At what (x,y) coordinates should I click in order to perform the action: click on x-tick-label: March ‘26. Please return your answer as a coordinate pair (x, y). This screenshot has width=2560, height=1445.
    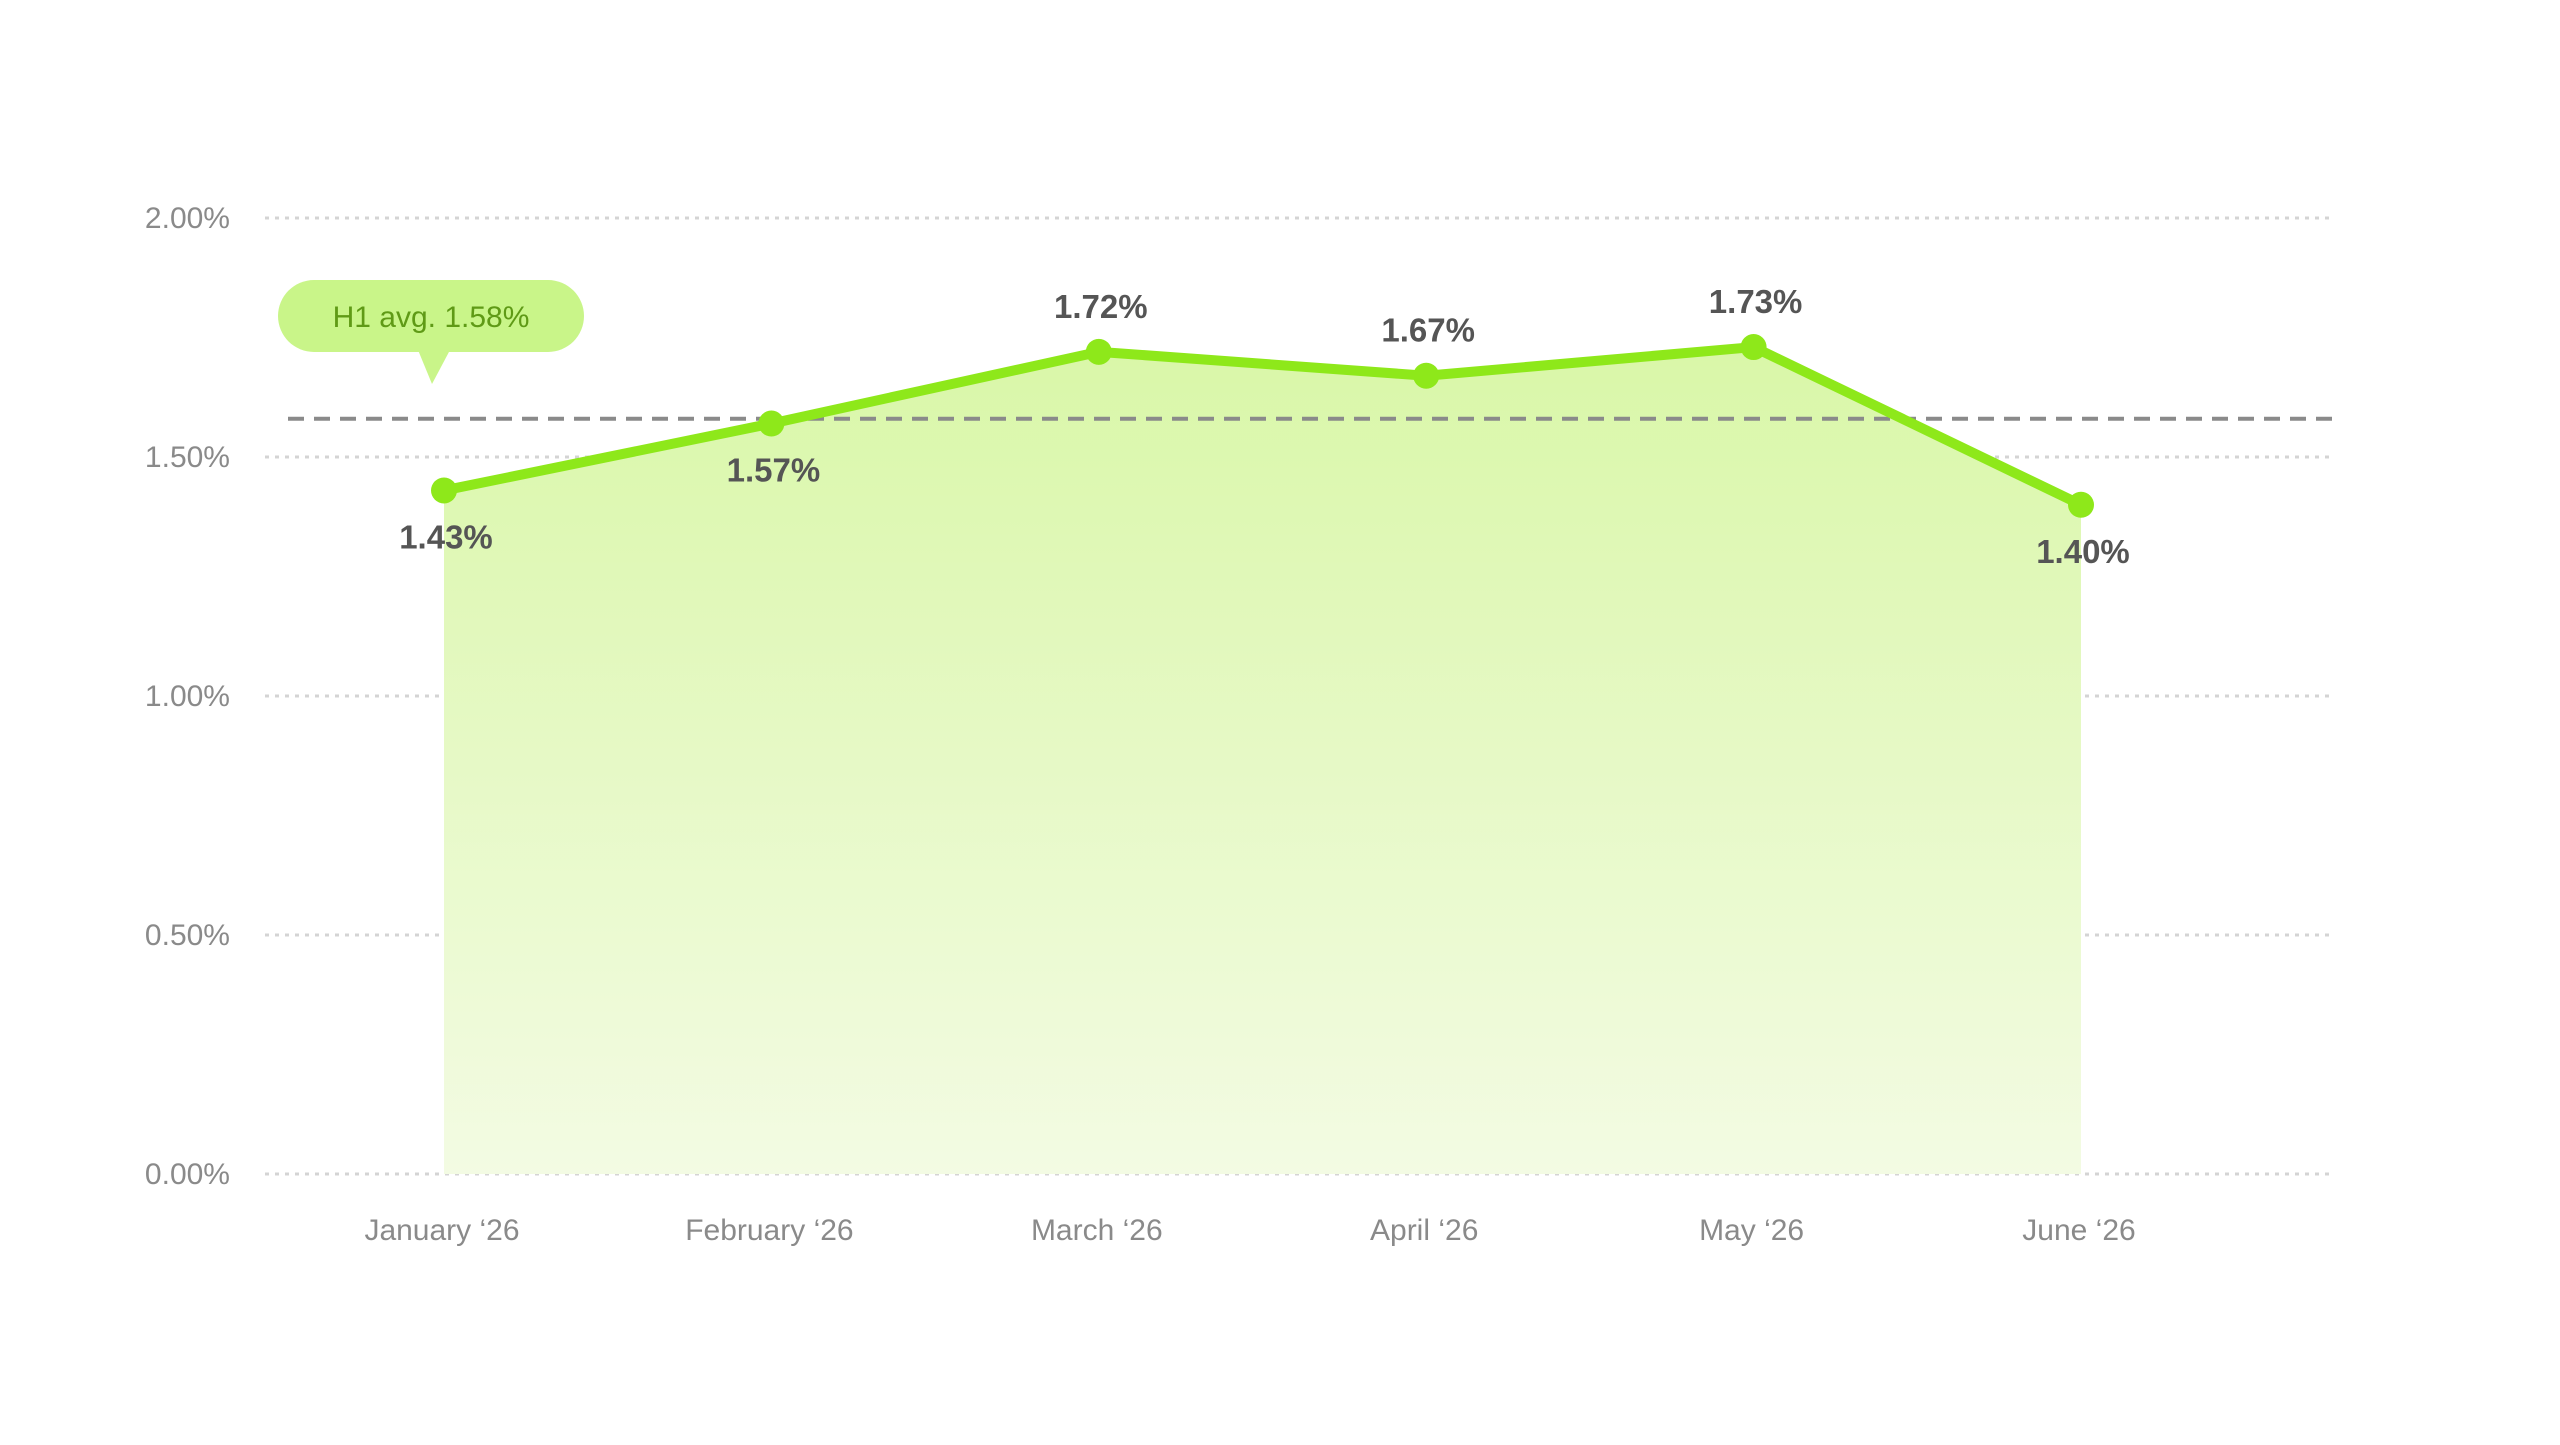
    Looking at the image, I should click on (1097, 1230).